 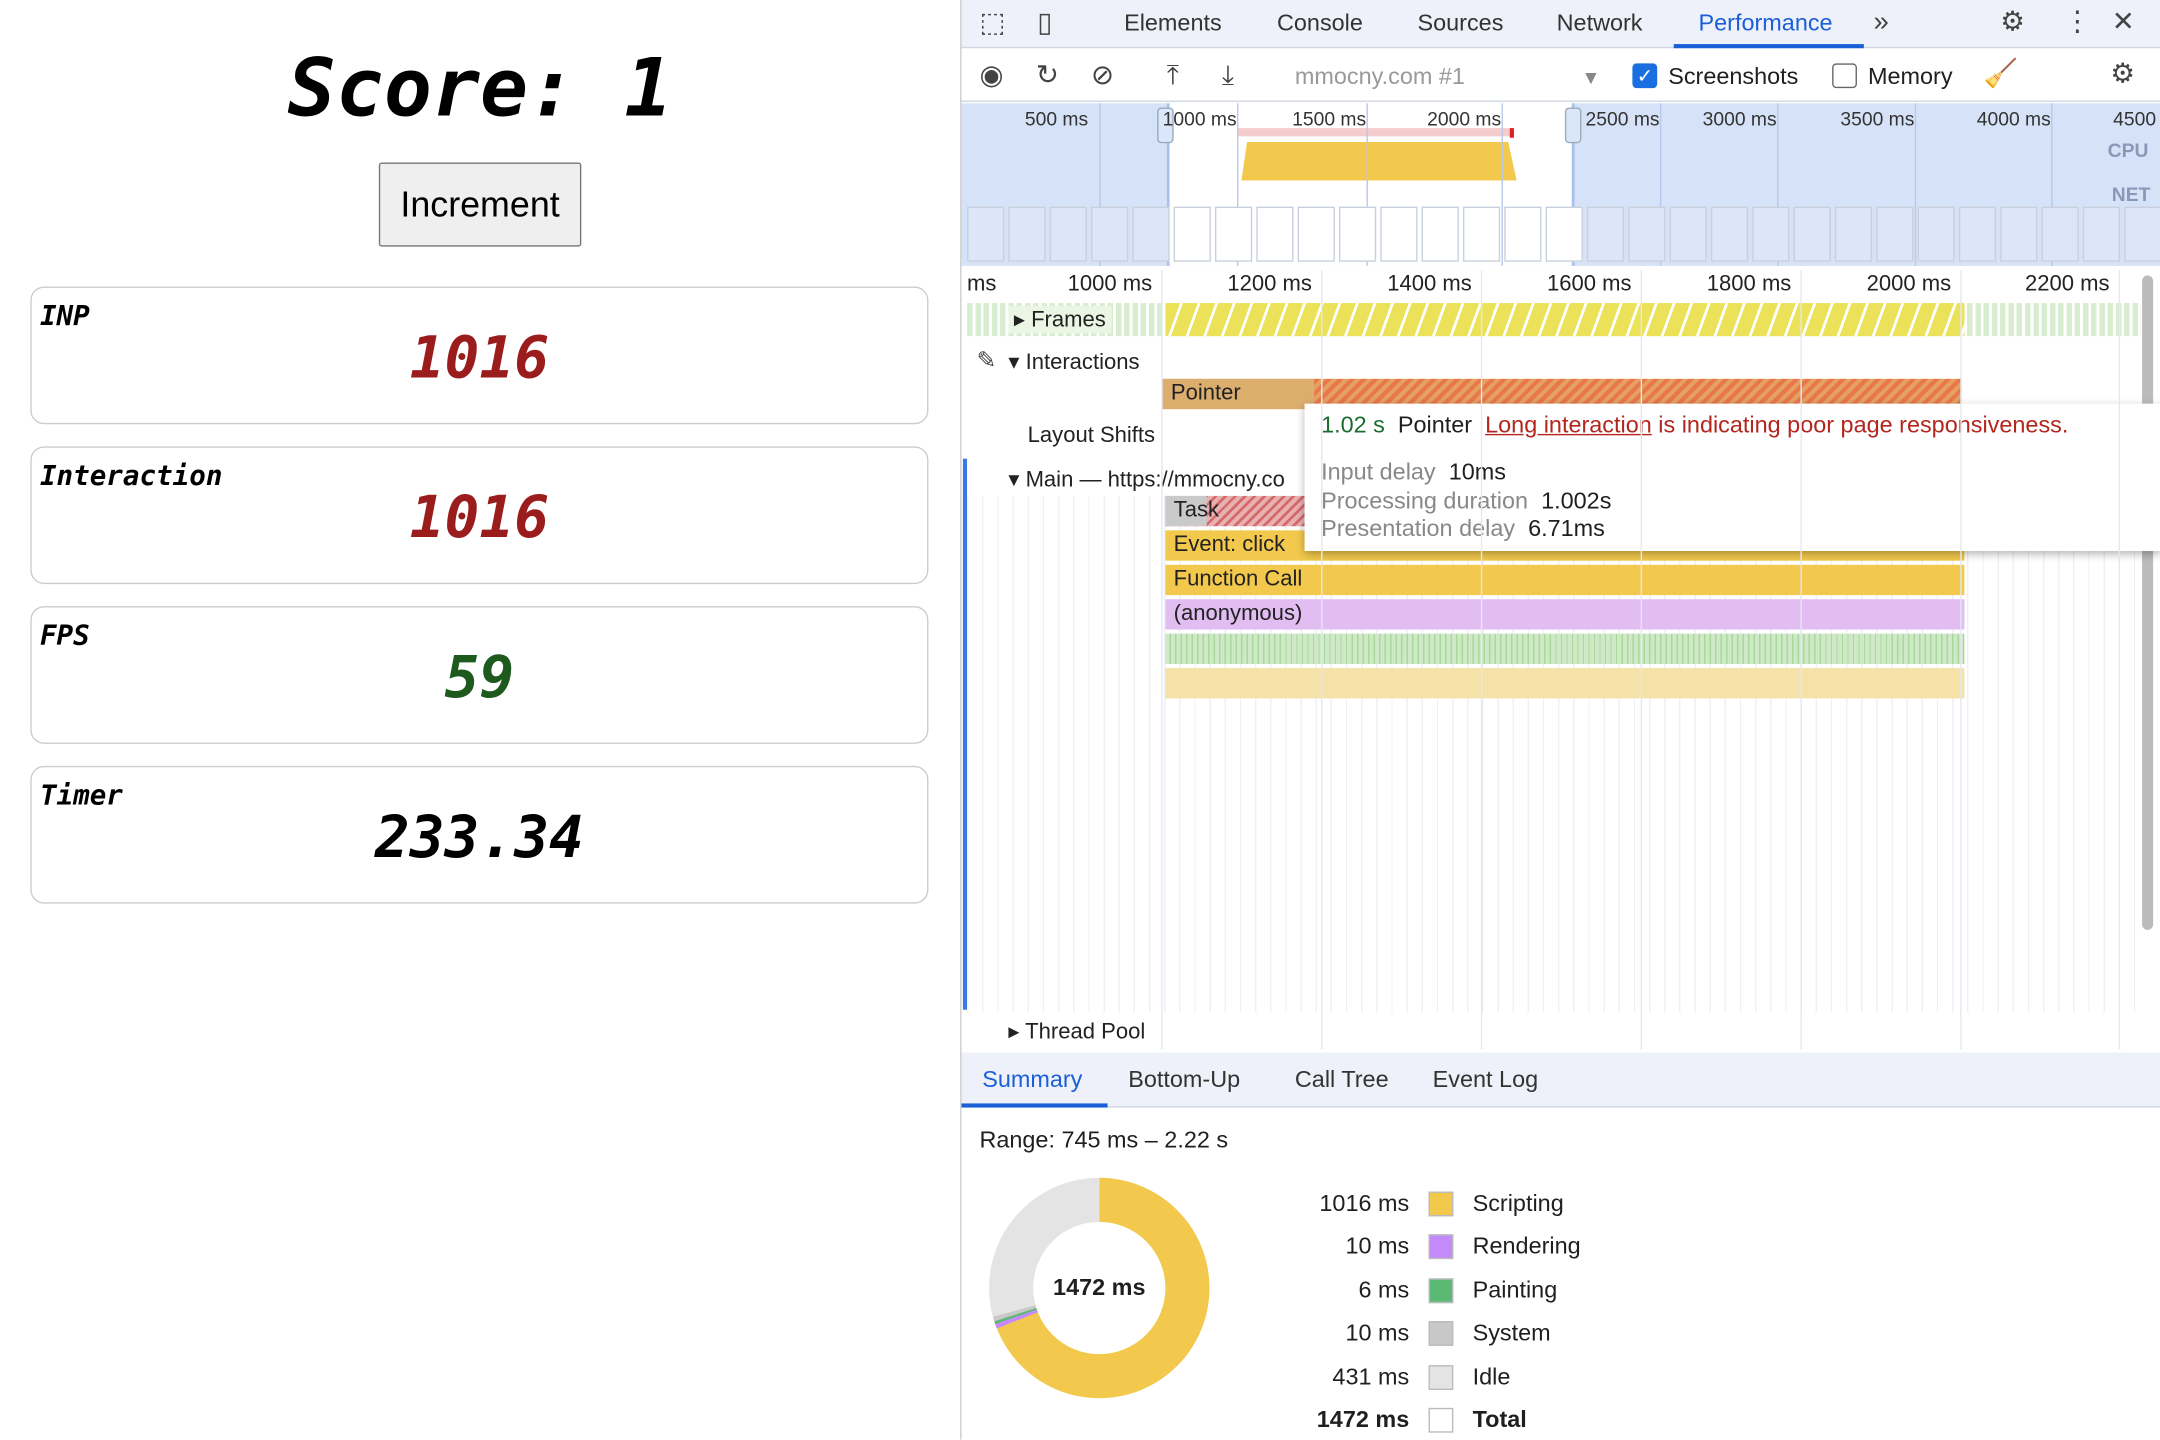 What do you see at coordinates (1104, 1140) in the screenshot?
I see `summary-range: Range: 745 ms – 2.22 s` at bounding box center [1104, 1140].